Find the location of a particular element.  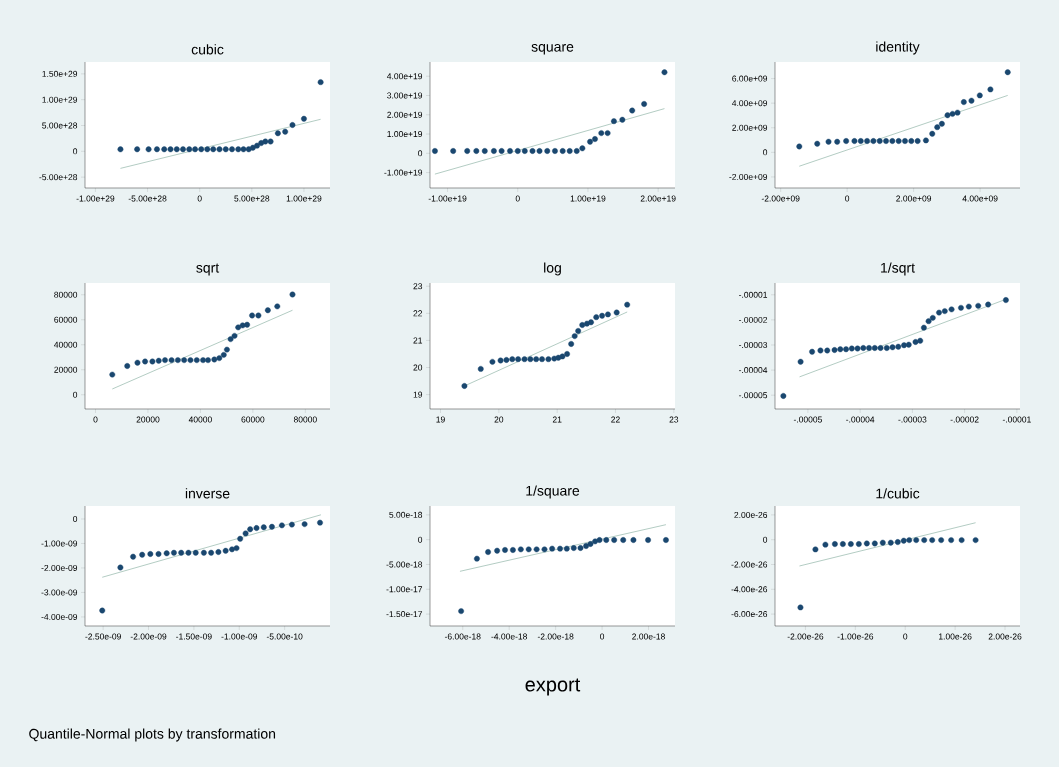

x-axis-title: export is located at coordinates (553, 687).